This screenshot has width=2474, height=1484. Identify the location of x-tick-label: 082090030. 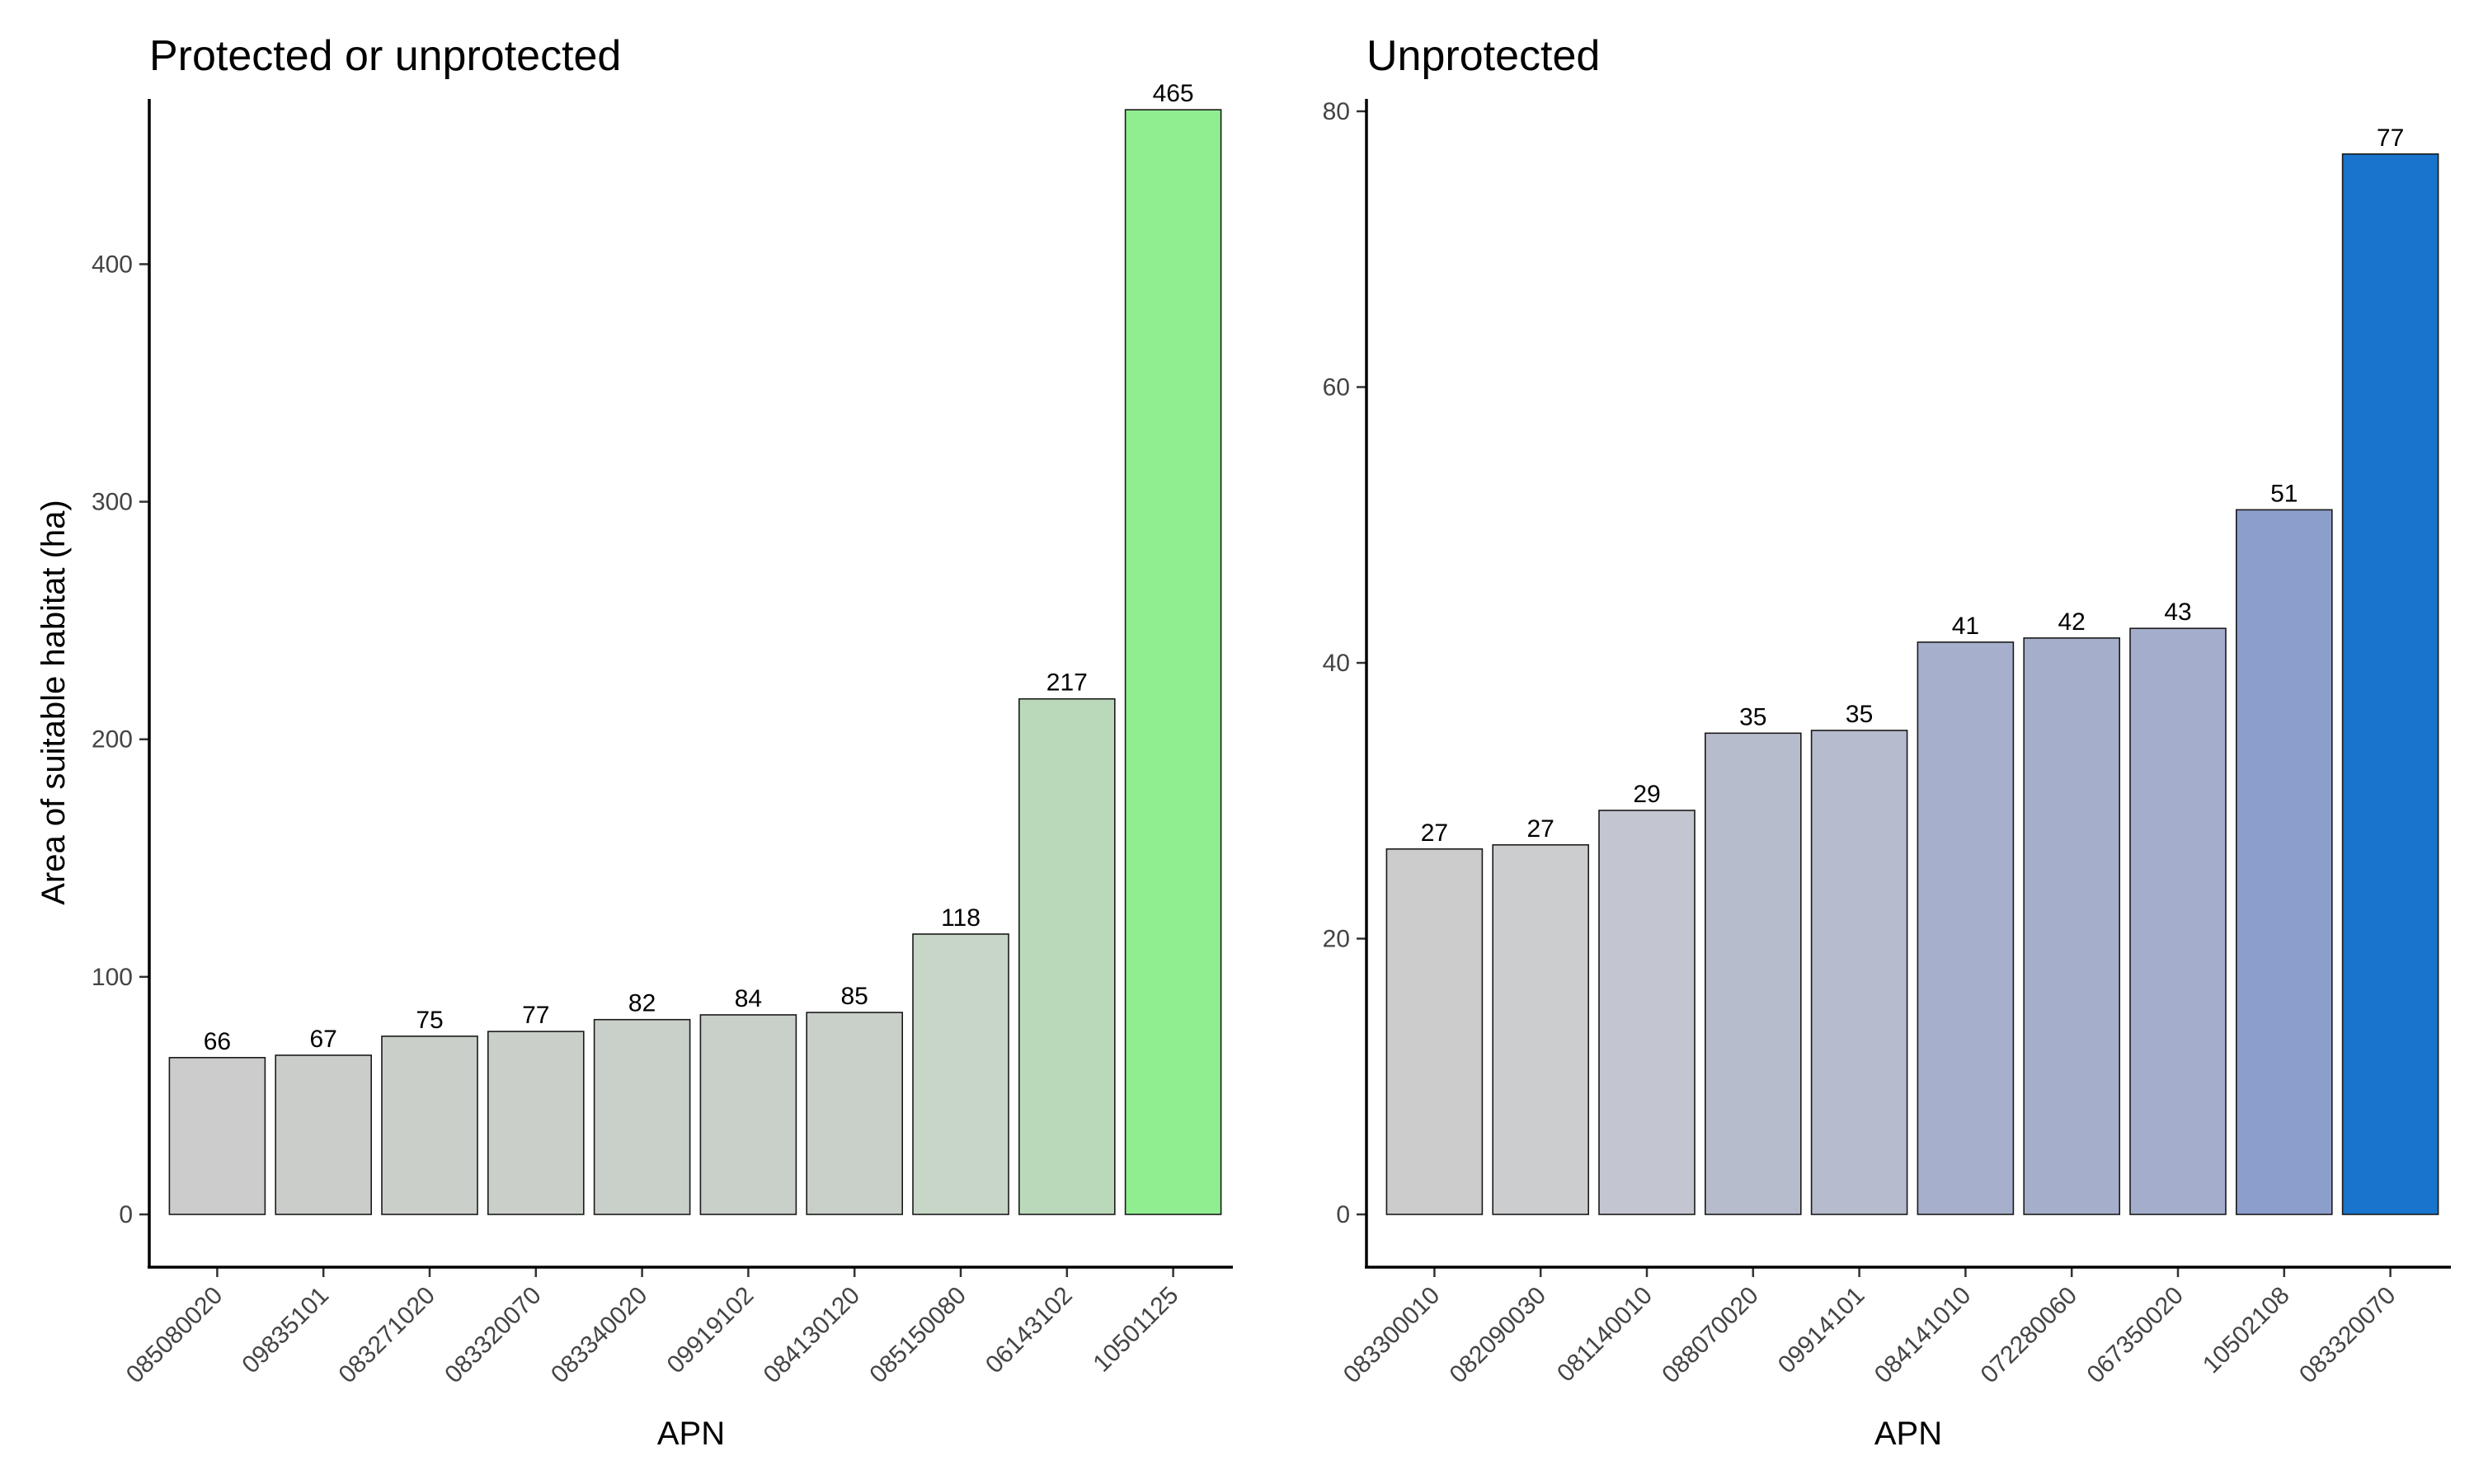
(1498, 1335).